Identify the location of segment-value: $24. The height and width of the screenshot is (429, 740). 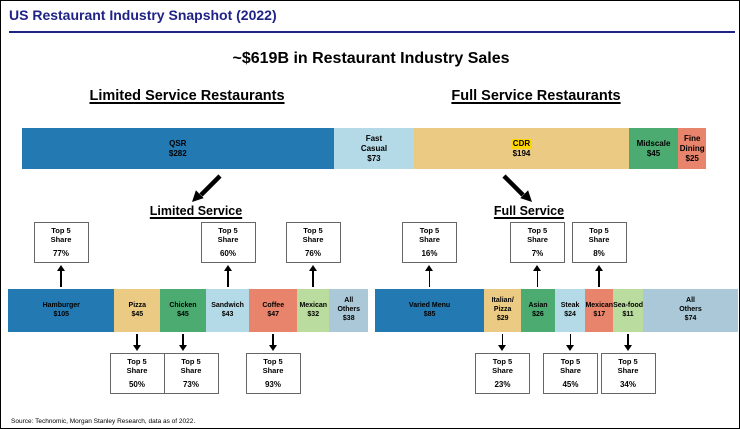
(570, 314).